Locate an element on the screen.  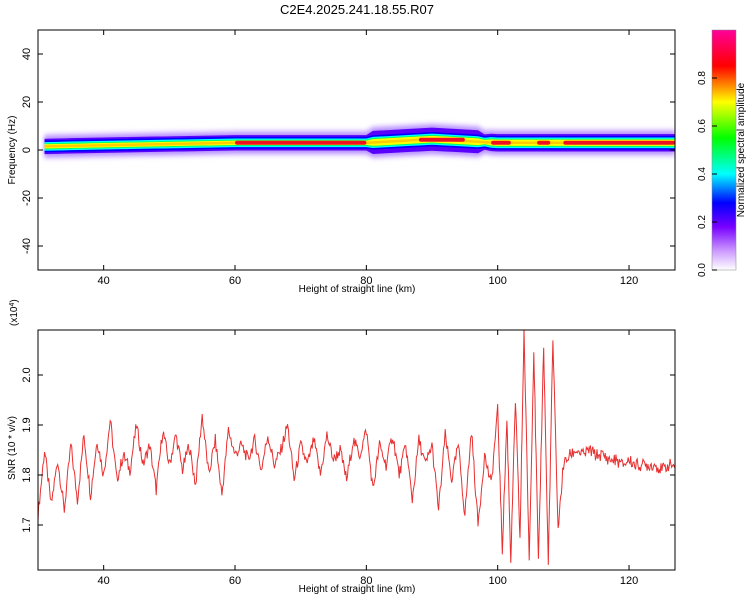
spectrogram-x-tick-label: 120 is located at coordinates (629, 281).